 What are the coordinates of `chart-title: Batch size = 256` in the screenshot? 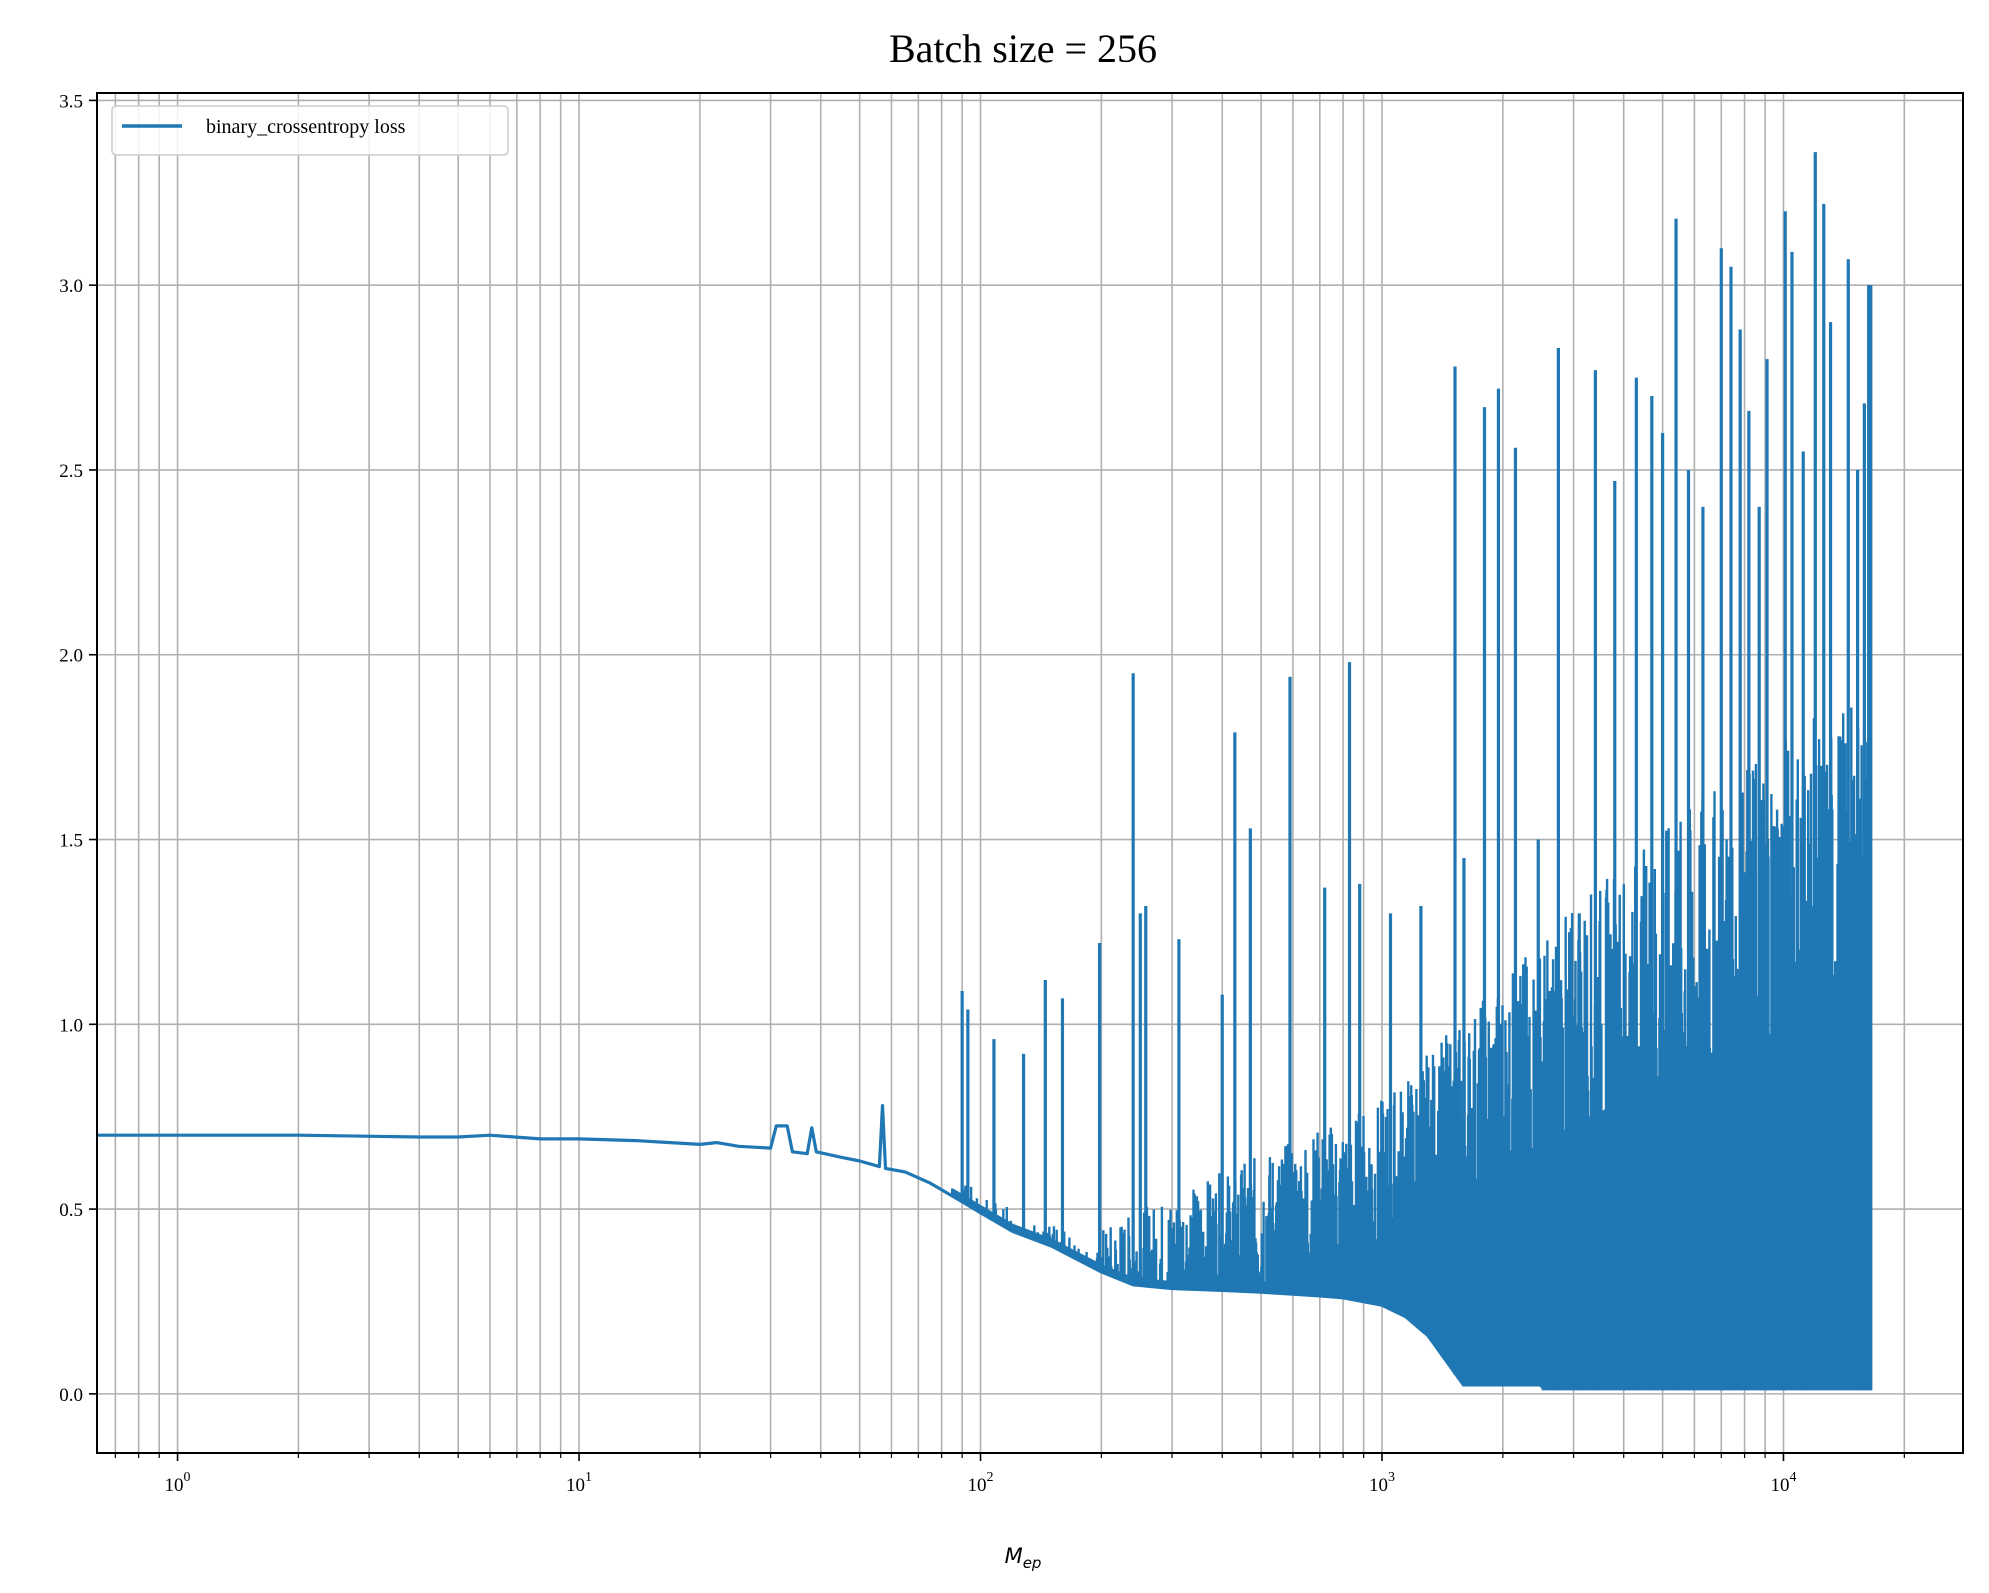 It's located at (1023, 48).